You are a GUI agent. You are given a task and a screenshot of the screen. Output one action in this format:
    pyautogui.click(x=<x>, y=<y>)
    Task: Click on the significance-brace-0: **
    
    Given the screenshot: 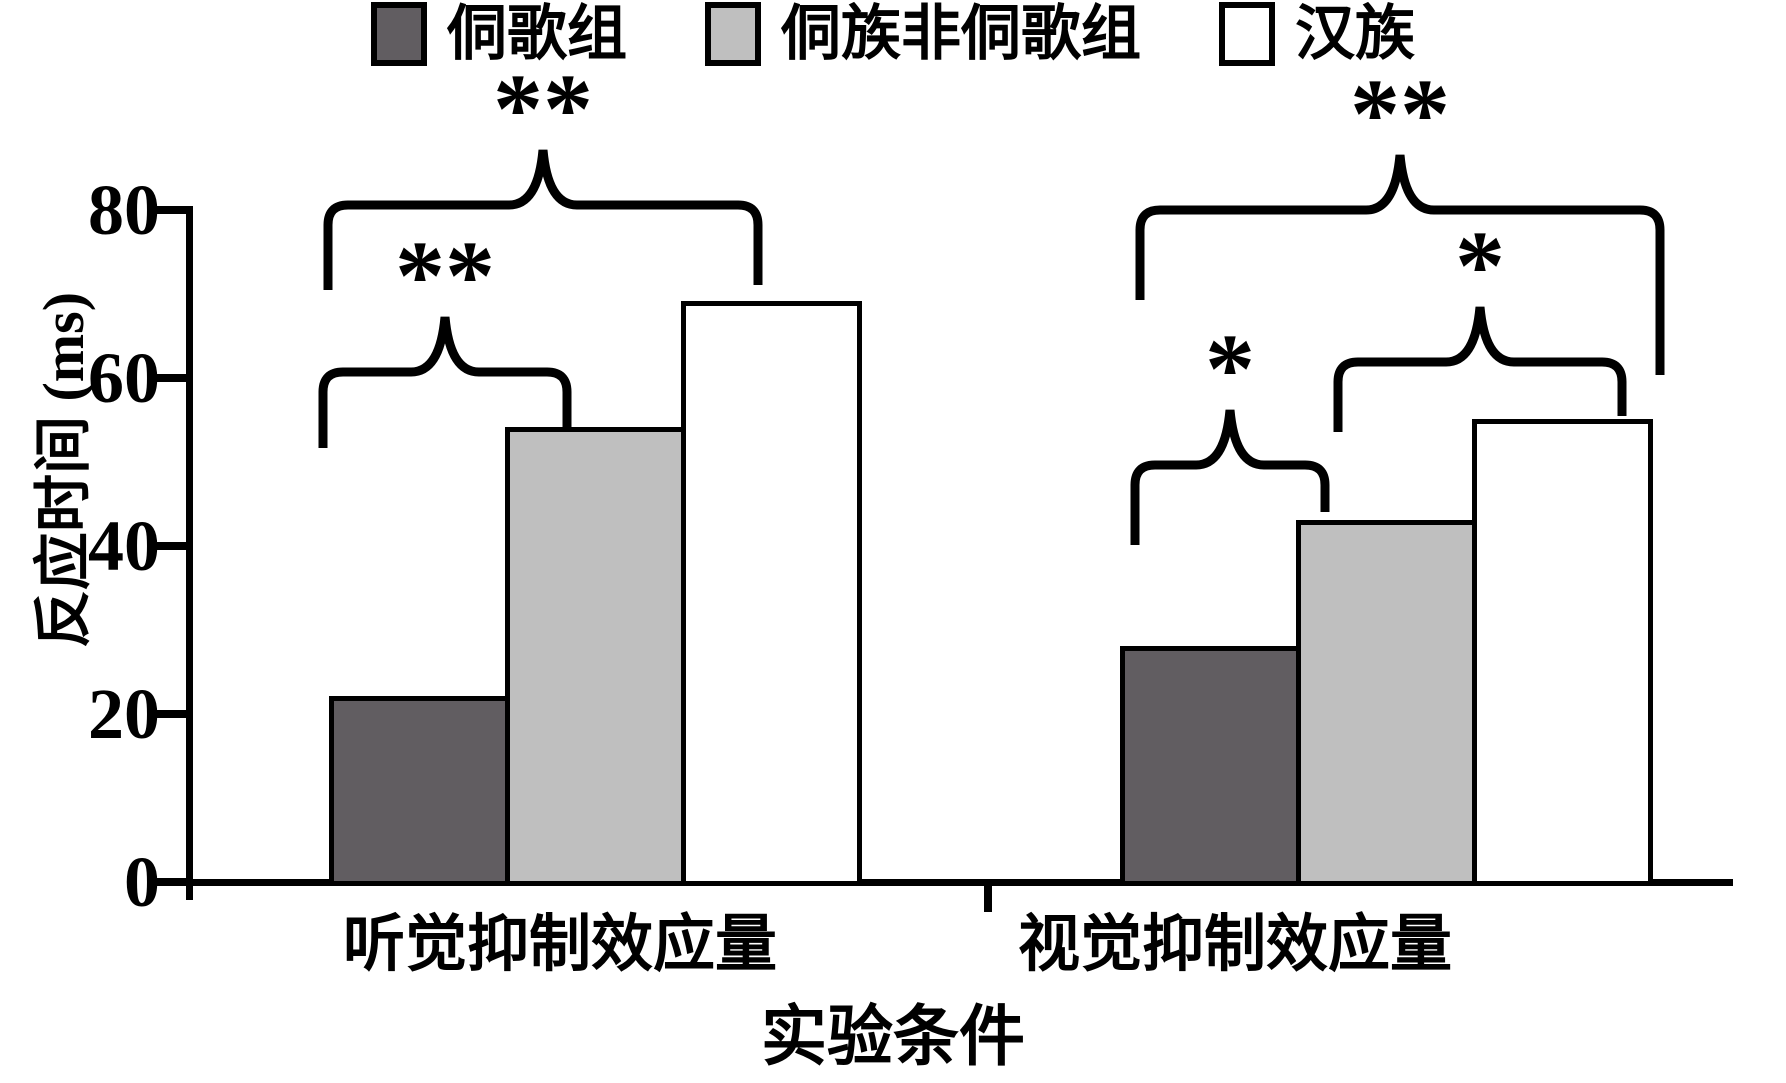 What is the action you would take?
    pyautogui.click(x=445, y=334)
    